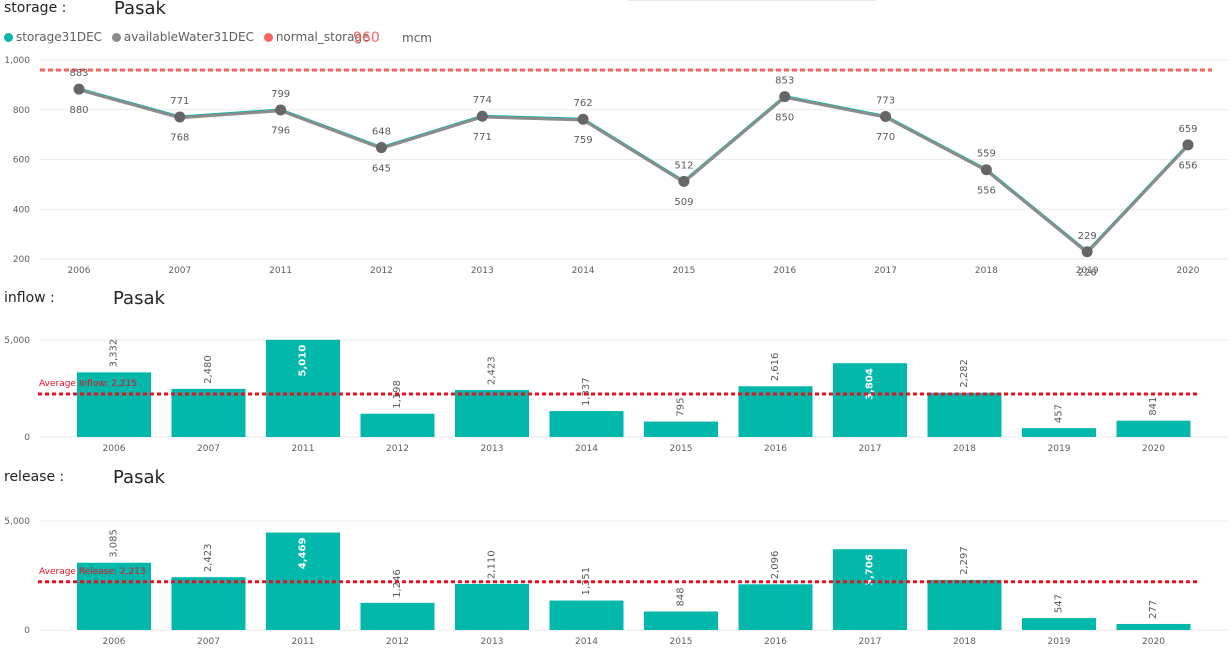 This screenshot has height=649, width=1231. Describe the element at coordinates (482, 100) in the screenshot. I see `storage31dec-data-label: 774` at that location.